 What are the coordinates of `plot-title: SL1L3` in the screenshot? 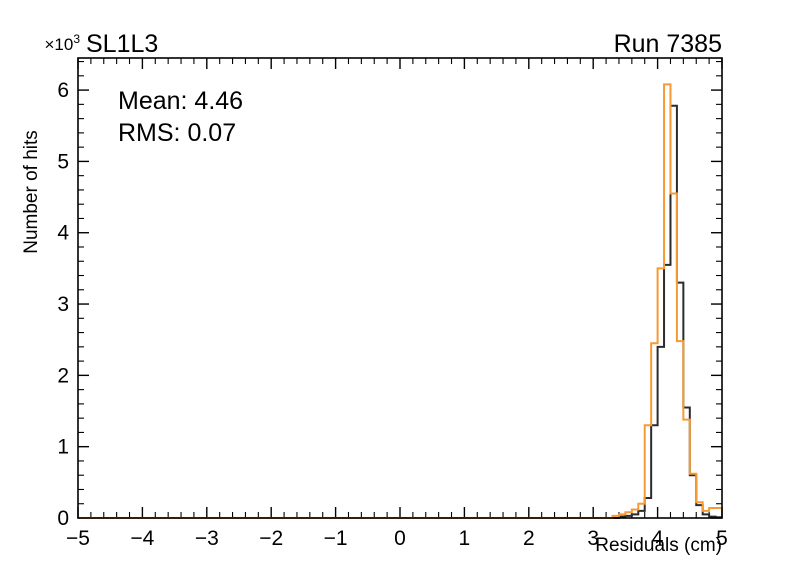 It's located at (122, 44).